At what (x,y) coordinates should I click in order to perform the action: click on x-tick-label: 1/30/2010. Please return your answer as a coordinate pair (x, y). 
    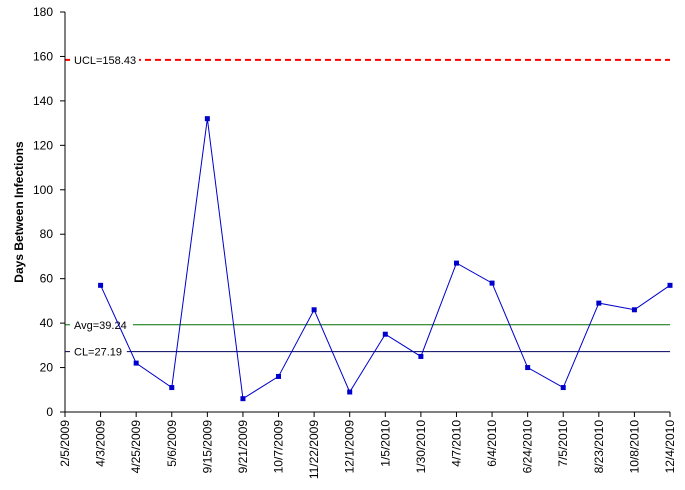
    Looking at the image, I should click on (421, 447).